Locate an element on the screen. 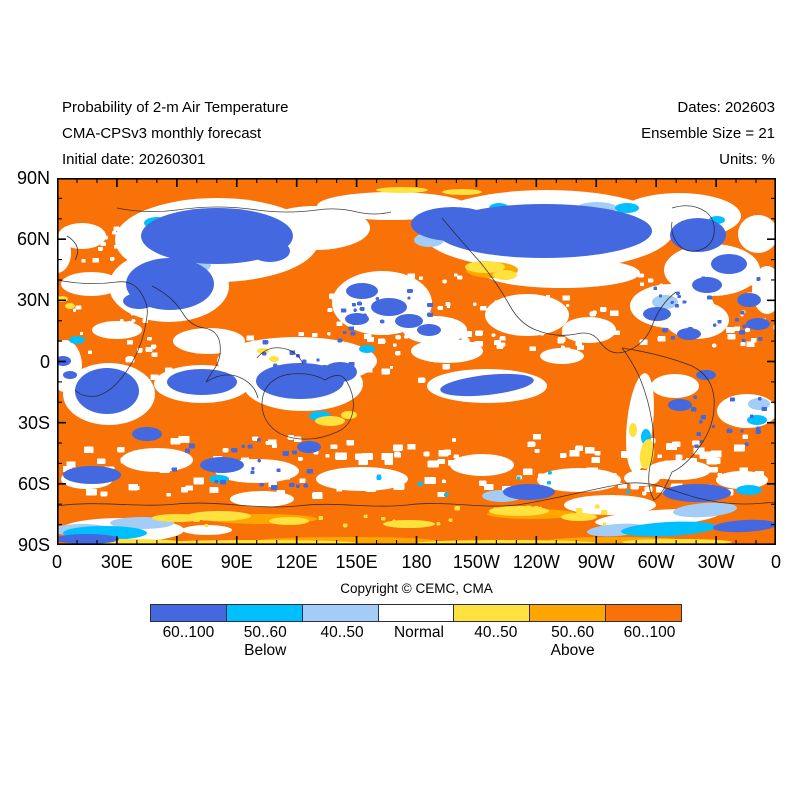 Image resolution: width=800 pixels, height=800 pixels. legend-swatch-below-40--50 is located at coordinates (340, 613).